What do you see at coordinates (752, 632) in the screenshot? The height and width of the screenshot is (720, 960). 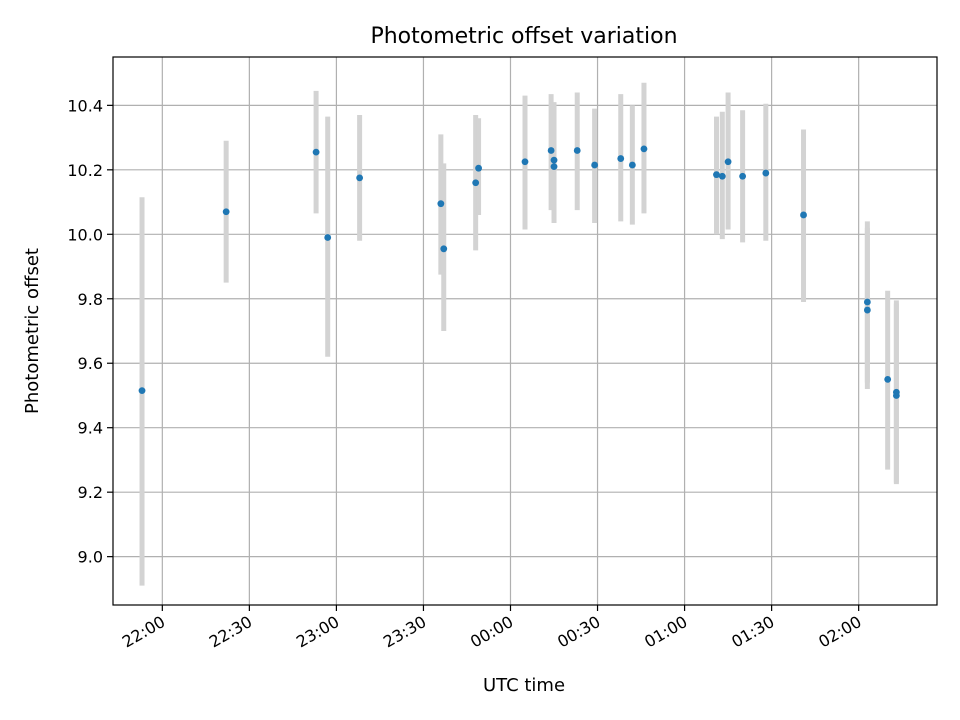 I see `x-tick-label: 01:30` at bounding box center [752, 632].